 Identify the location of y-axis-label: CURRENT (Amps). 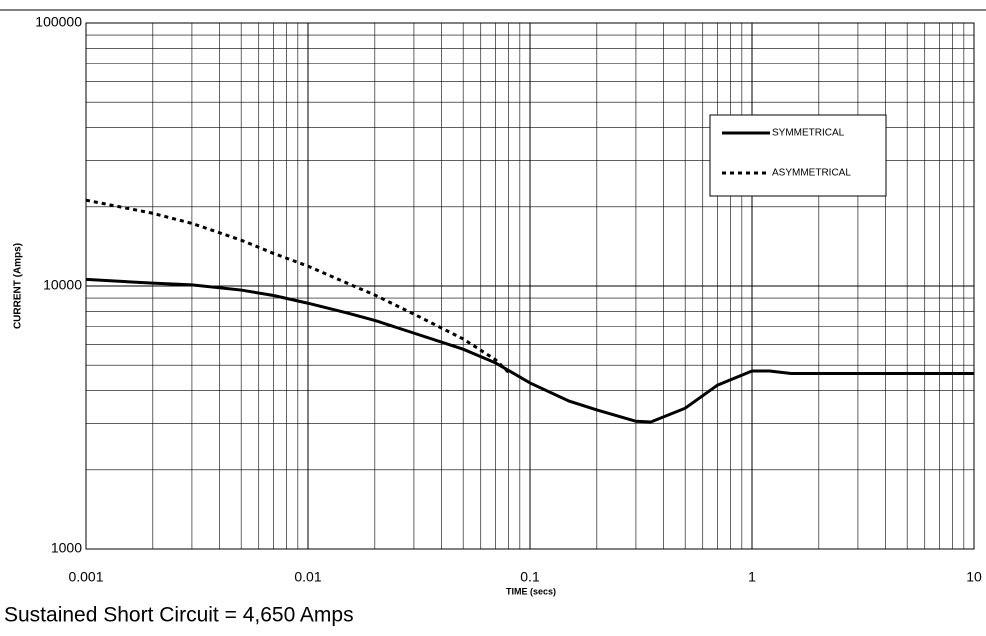
(18, 286).